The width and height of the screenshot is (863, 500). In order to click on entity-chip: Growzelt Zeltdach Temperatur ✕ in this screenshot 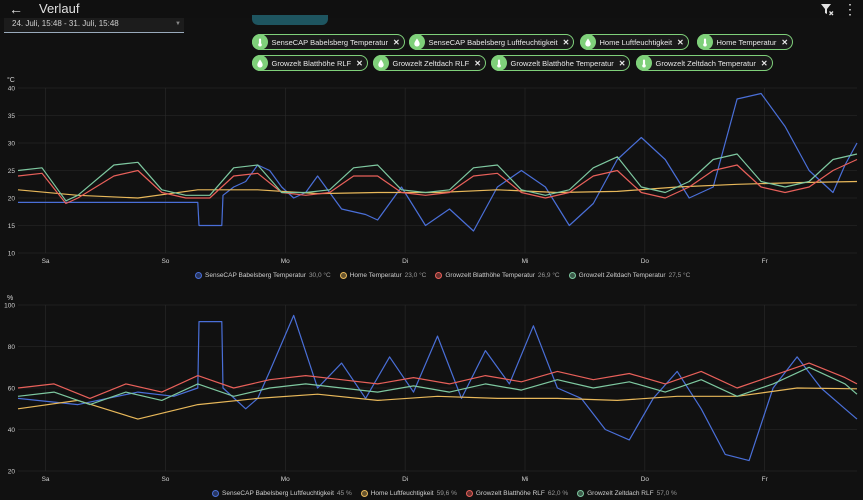, I will do `click(704, 63)`.